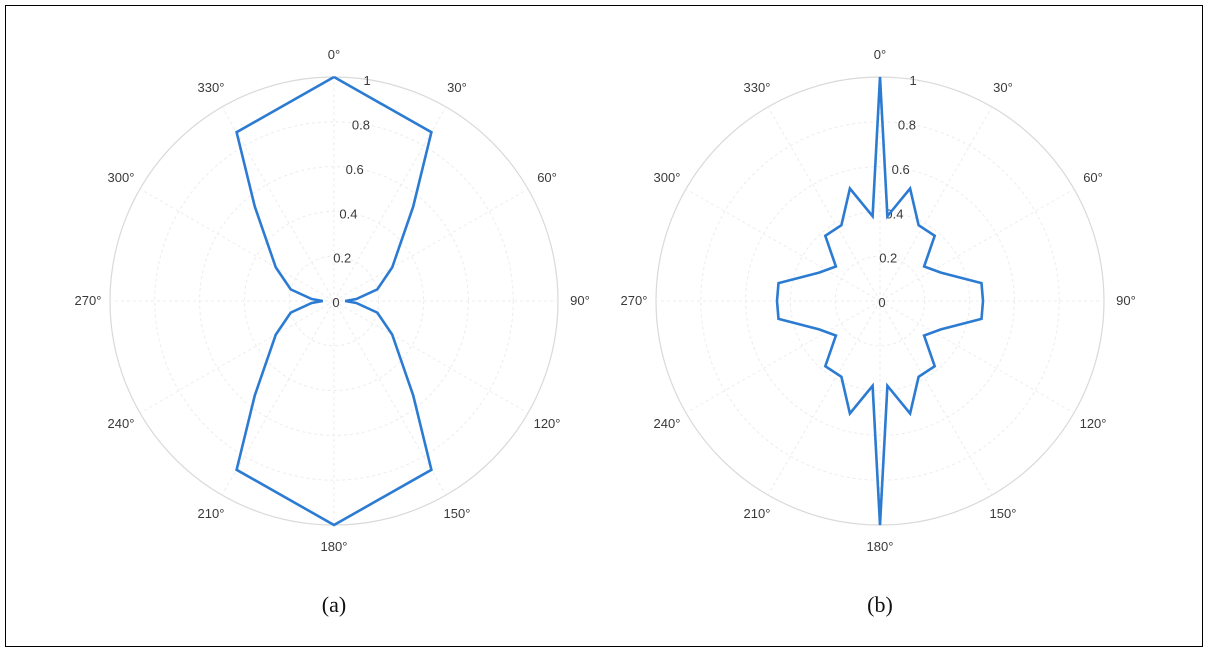 The width and height of the screenshot is (1208, 652). I want to click on caption-a: (a), so click(334, 604).